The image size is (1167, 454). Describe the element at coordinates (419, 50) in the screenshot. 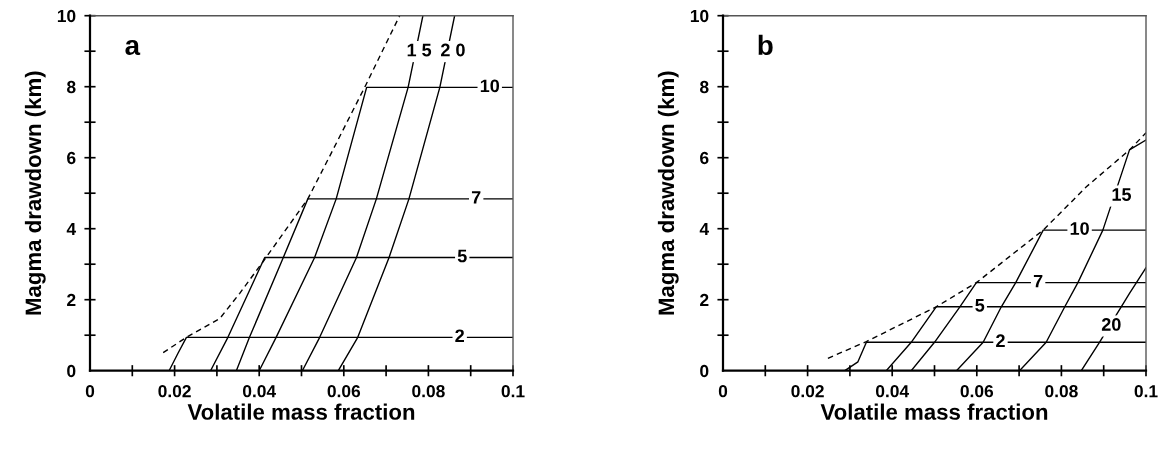

I see `annotation: 1 5` at that location.